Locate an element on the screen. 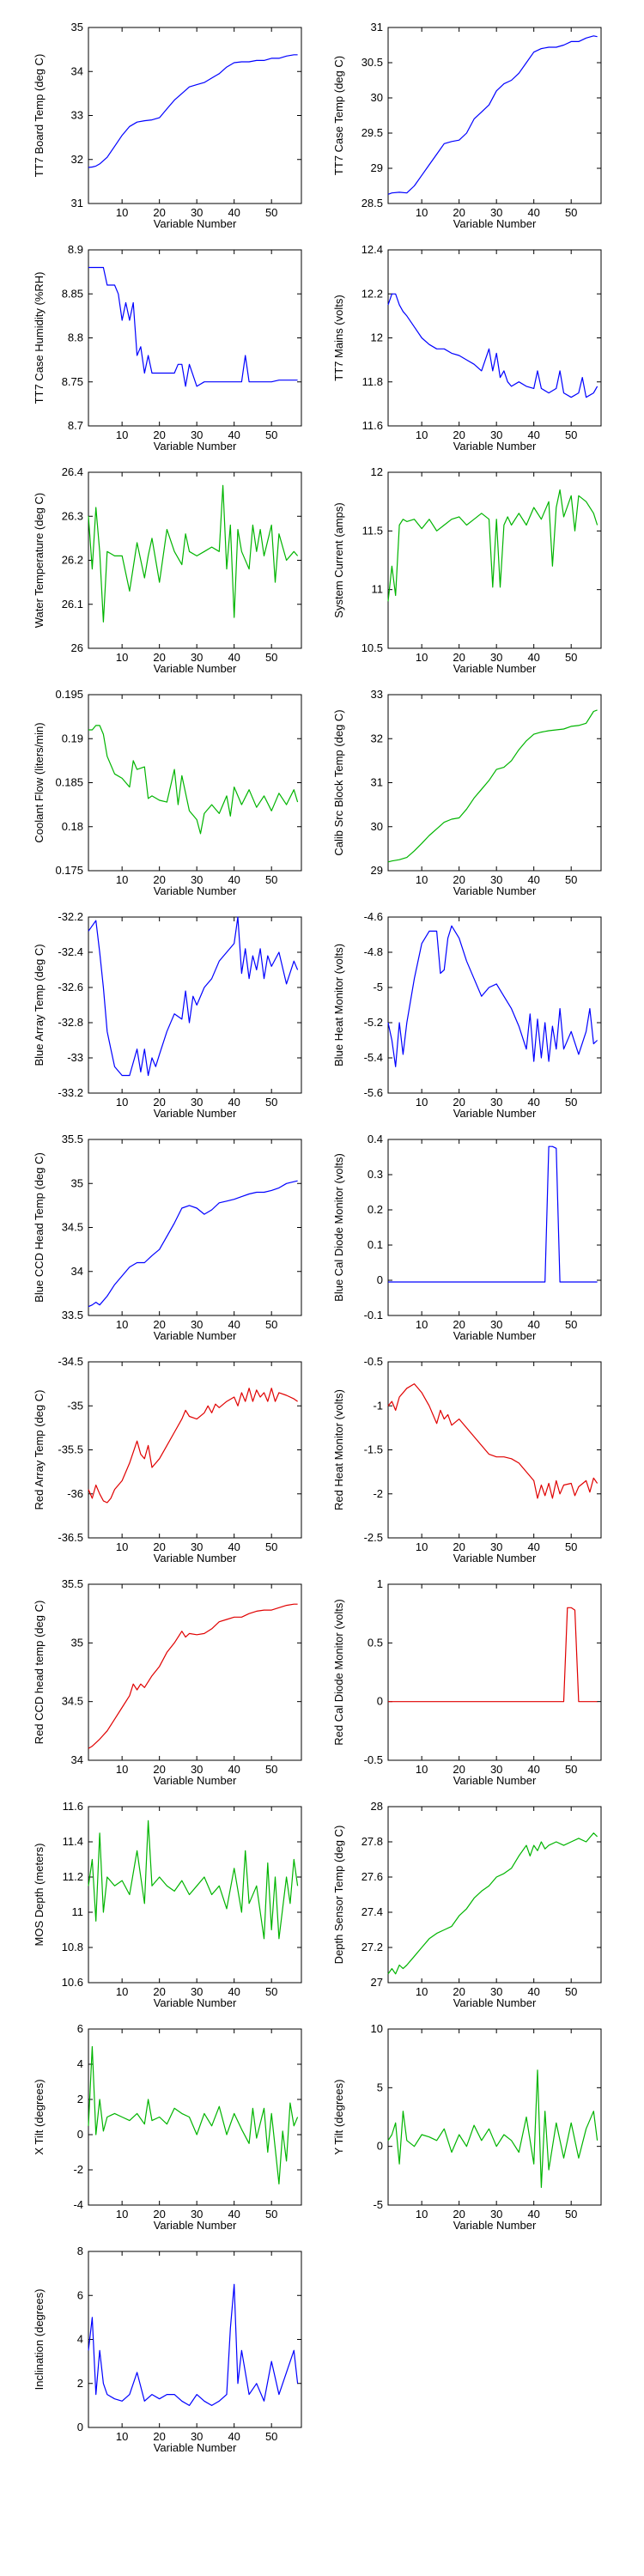 Image resolution: width=644 pixels, height=2576 pixels. y-tick-label: 27.4 is located at coordinates (372, 1911).